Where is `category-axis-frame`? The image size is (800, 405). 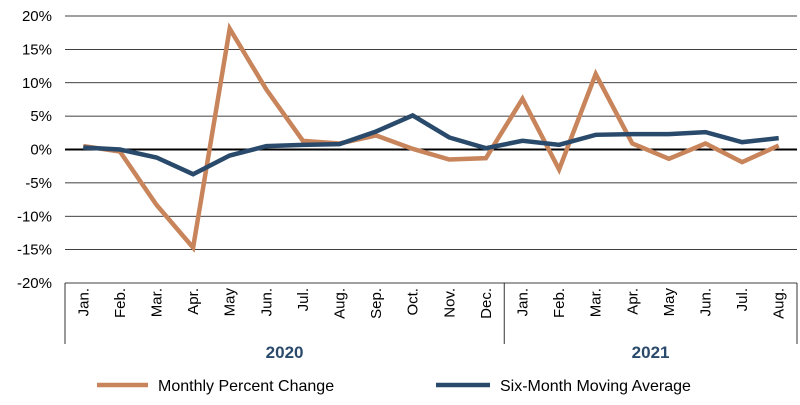 category-axis-frame is located at coordinates (431, 313).